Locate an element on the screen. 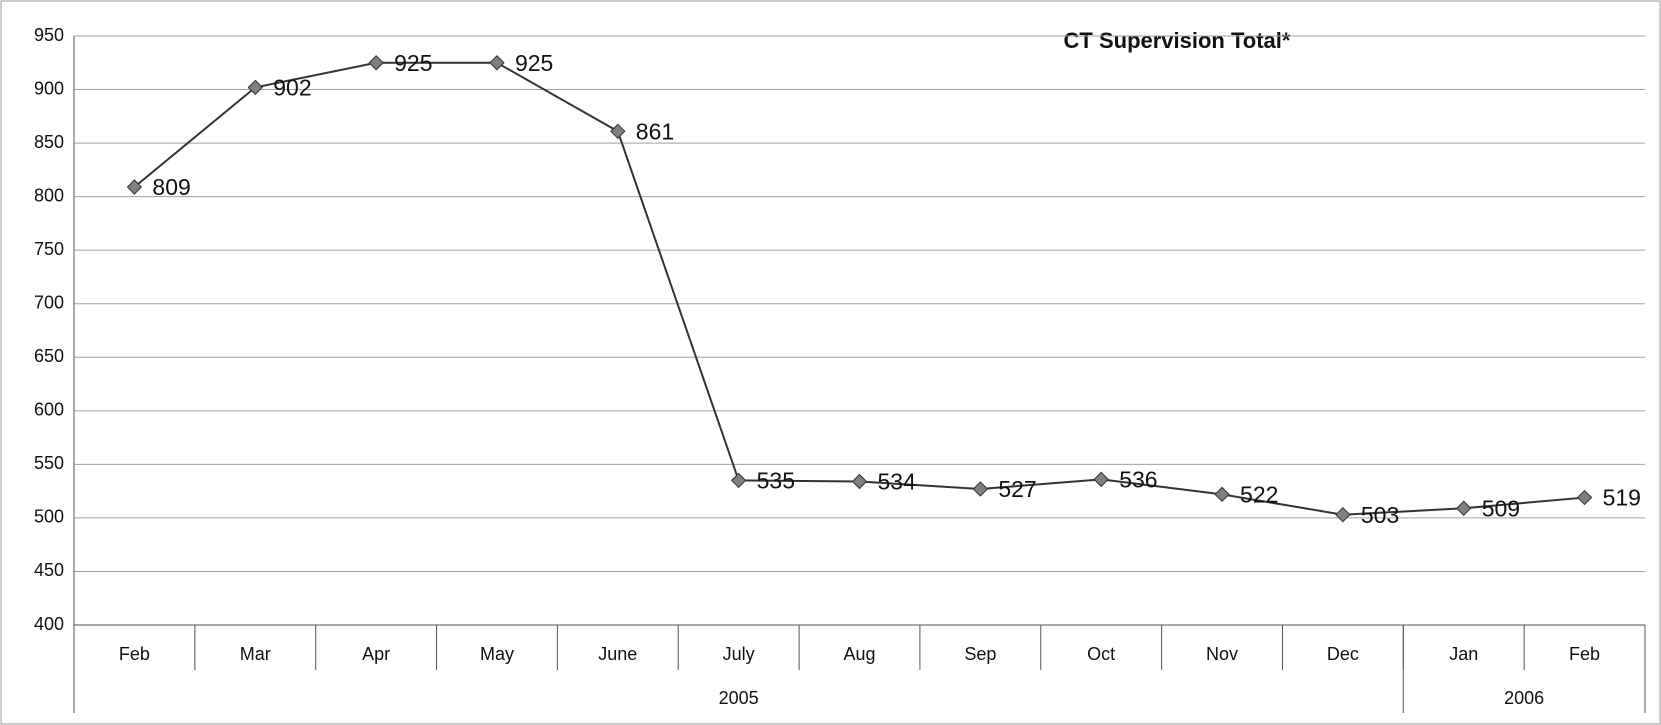 The height and width of the screenshot is (725, 1661). x-tick-label: Mar is located at coordinates (255, 654).